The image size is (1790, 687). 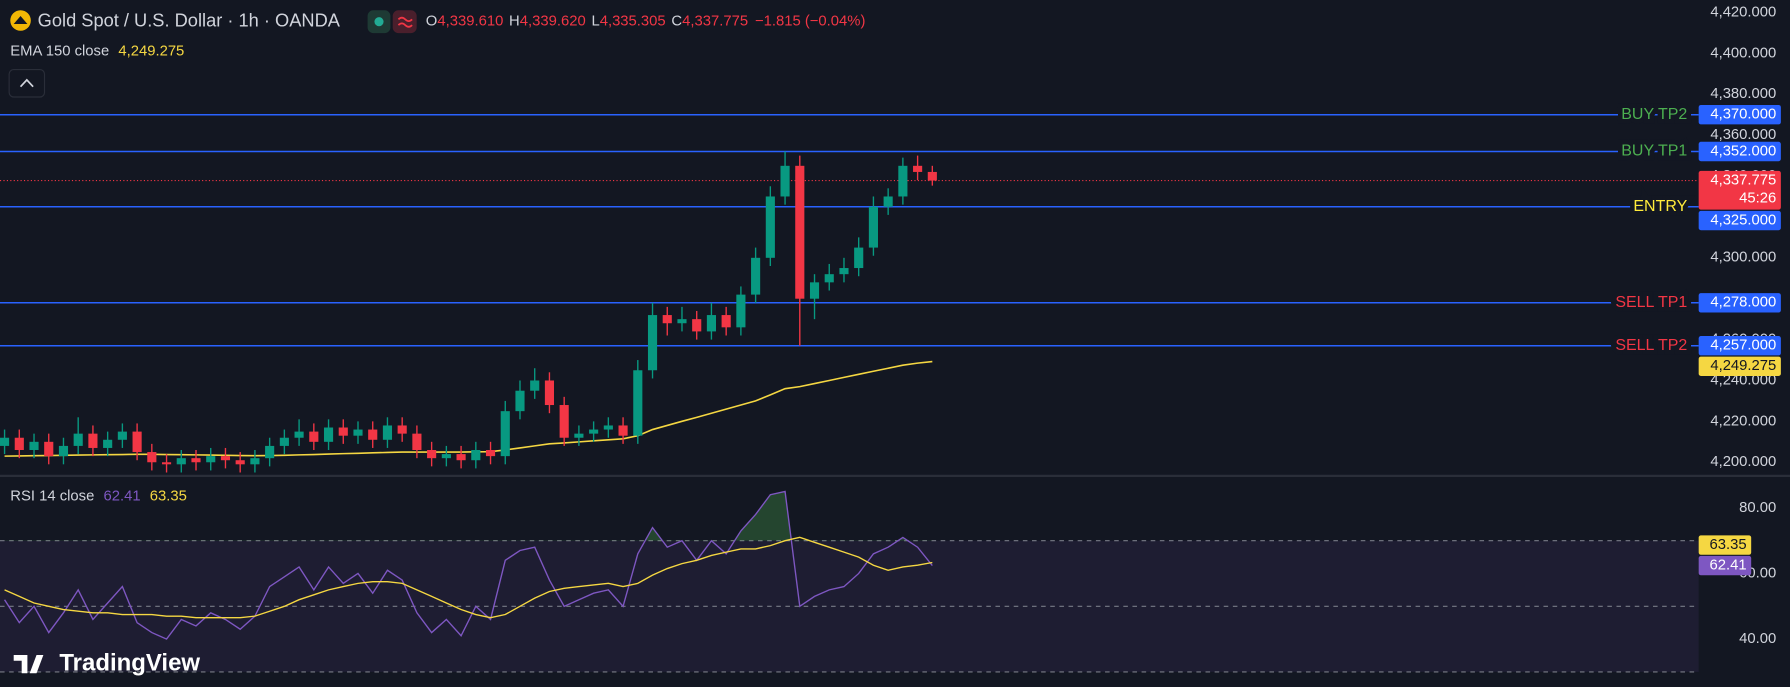 I want to click on indicator-toggle, so click(x=404, y=22).